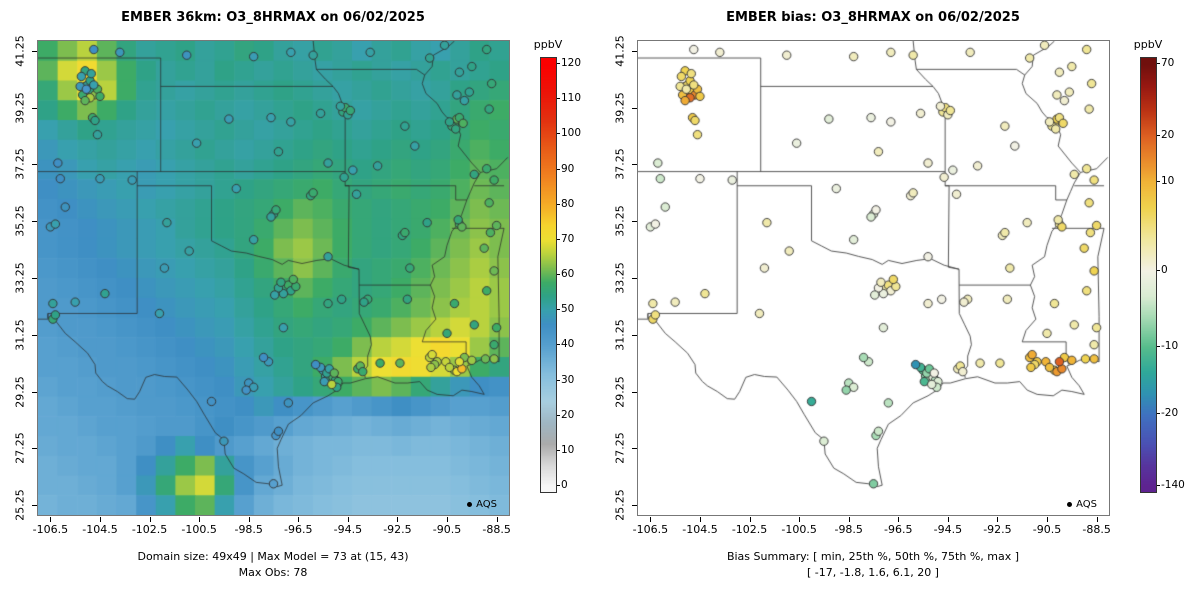 This screenshot has height=600, width=1200. I want to click on colorbar-tick-label: -20, so click(1170, 413).